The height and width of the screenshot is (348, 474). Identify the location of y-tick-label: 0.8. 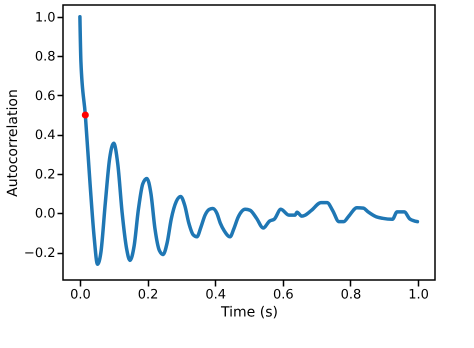
(45, 57).